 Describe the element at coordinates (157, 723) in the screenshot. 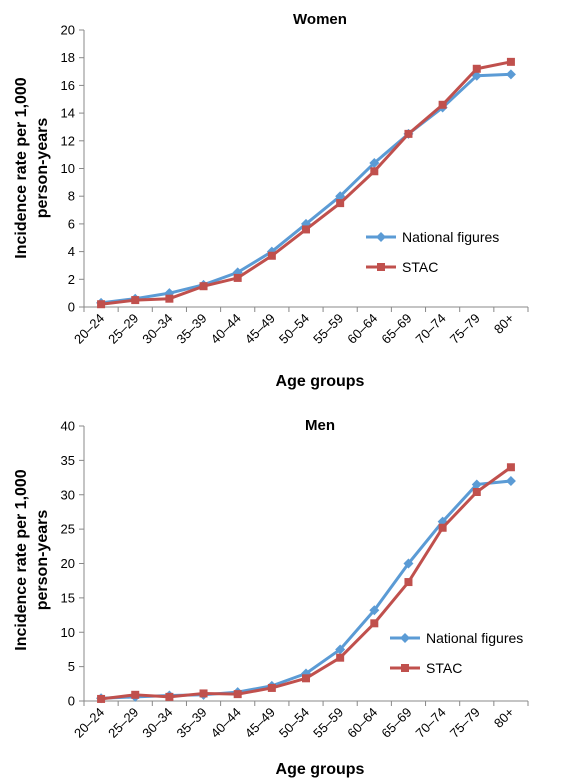

I see `men-x-tick-label: 30–34` at that location.